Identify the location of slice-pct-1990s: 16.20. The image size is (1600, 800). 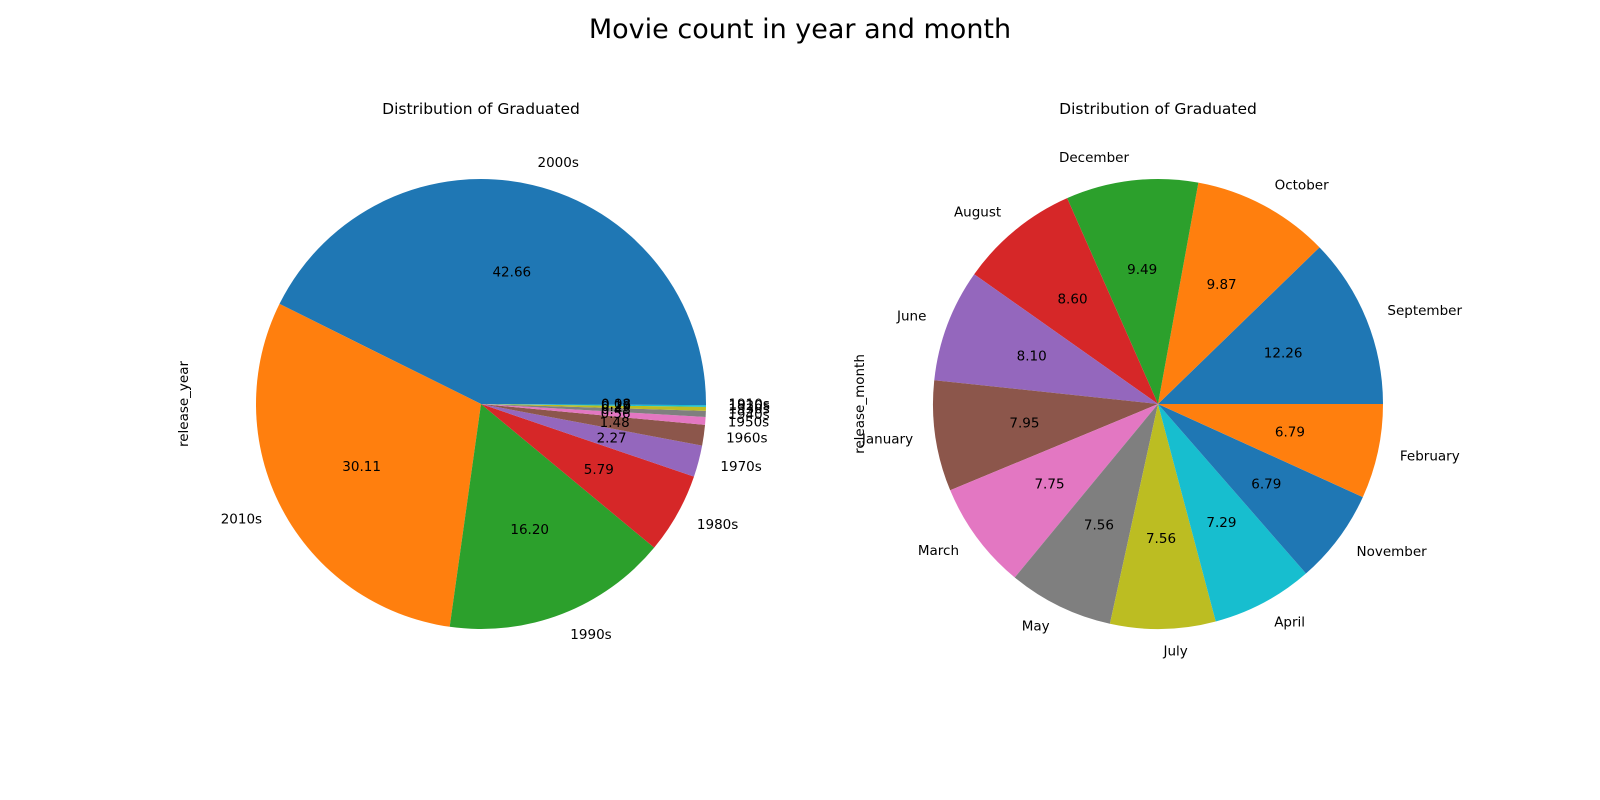
(529, 530).